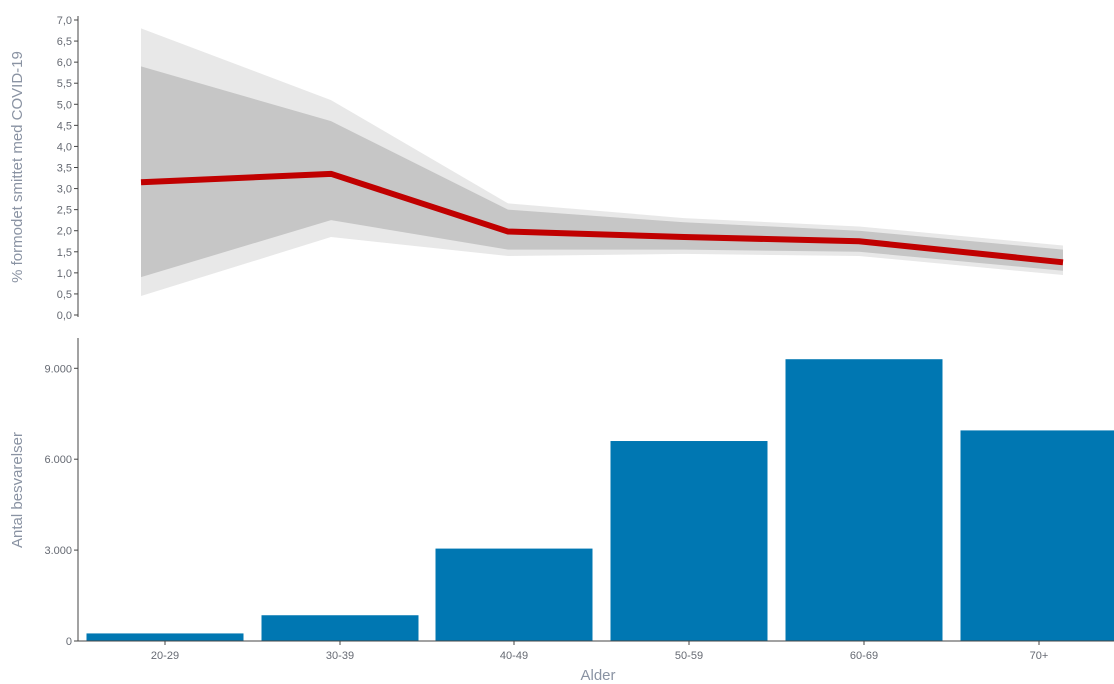 This screenshot has height=684, width=1114. What do you see at coordinates (64, 105) in the screenshot?
I see `y-tick-label: 5,0` at bounding box center [64, 105].